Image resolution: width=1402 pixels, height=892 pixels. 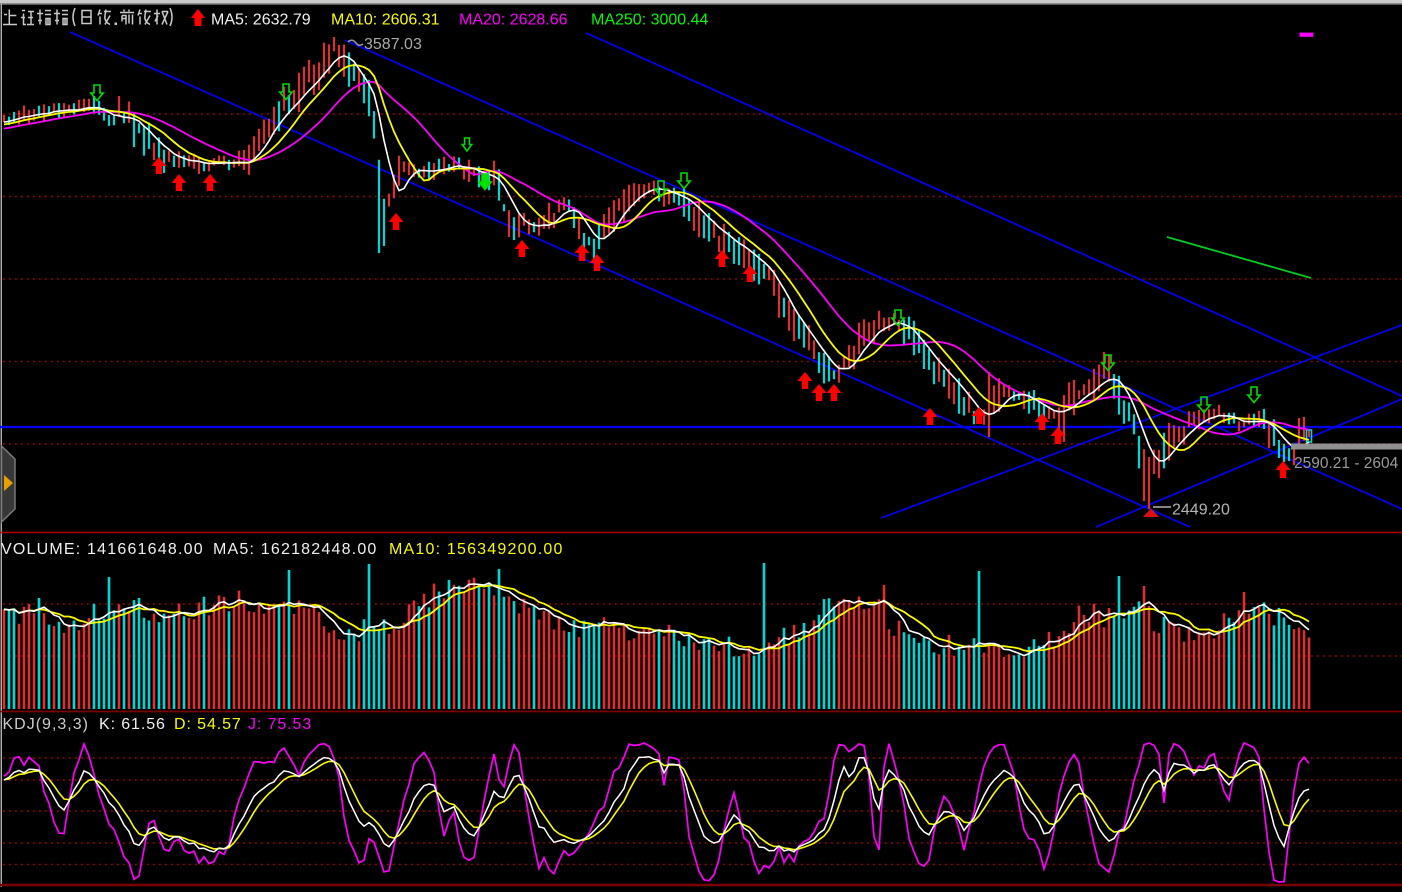 What do you see at coordinates (393, 44) in the screenshot?
I see `svg-text: 3587.03` at bounding box center [393, 44].